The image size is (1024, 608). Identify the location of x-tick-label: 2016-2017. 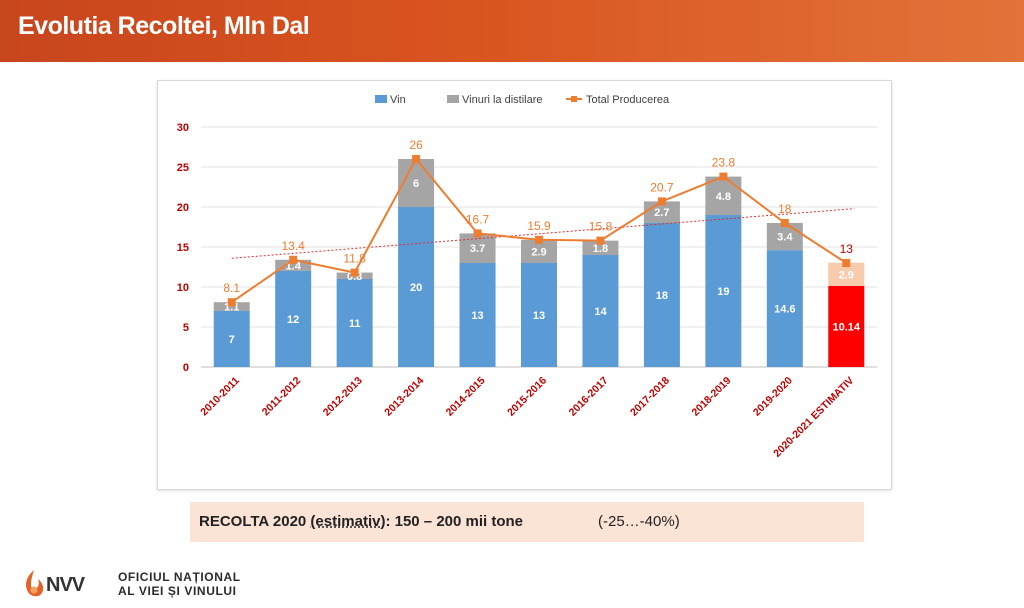
(589, 397).